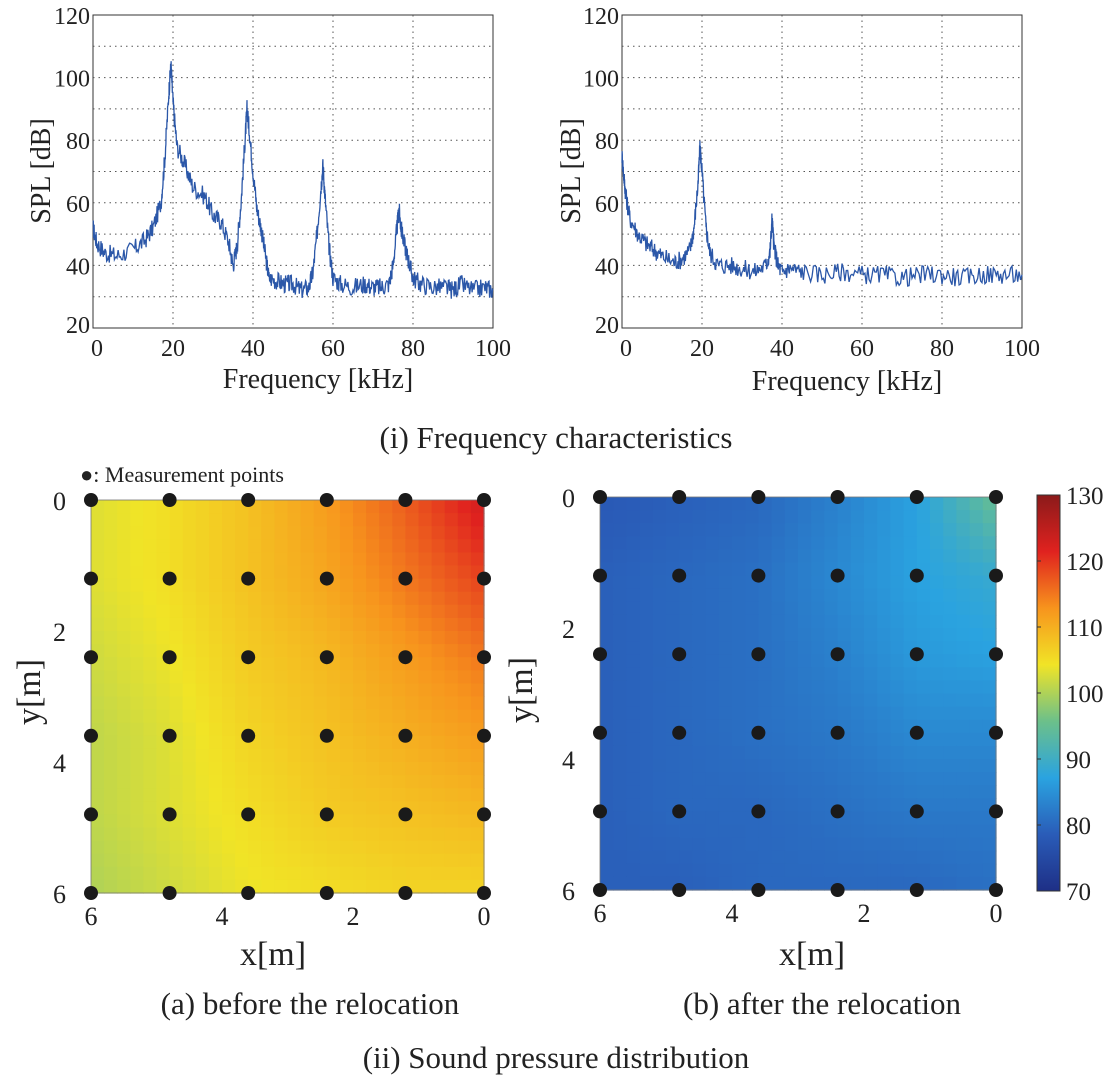  Describe the element at coordinates (798, 693) in the screenshot. I see `heatmap-after-measurement-points` at that location.